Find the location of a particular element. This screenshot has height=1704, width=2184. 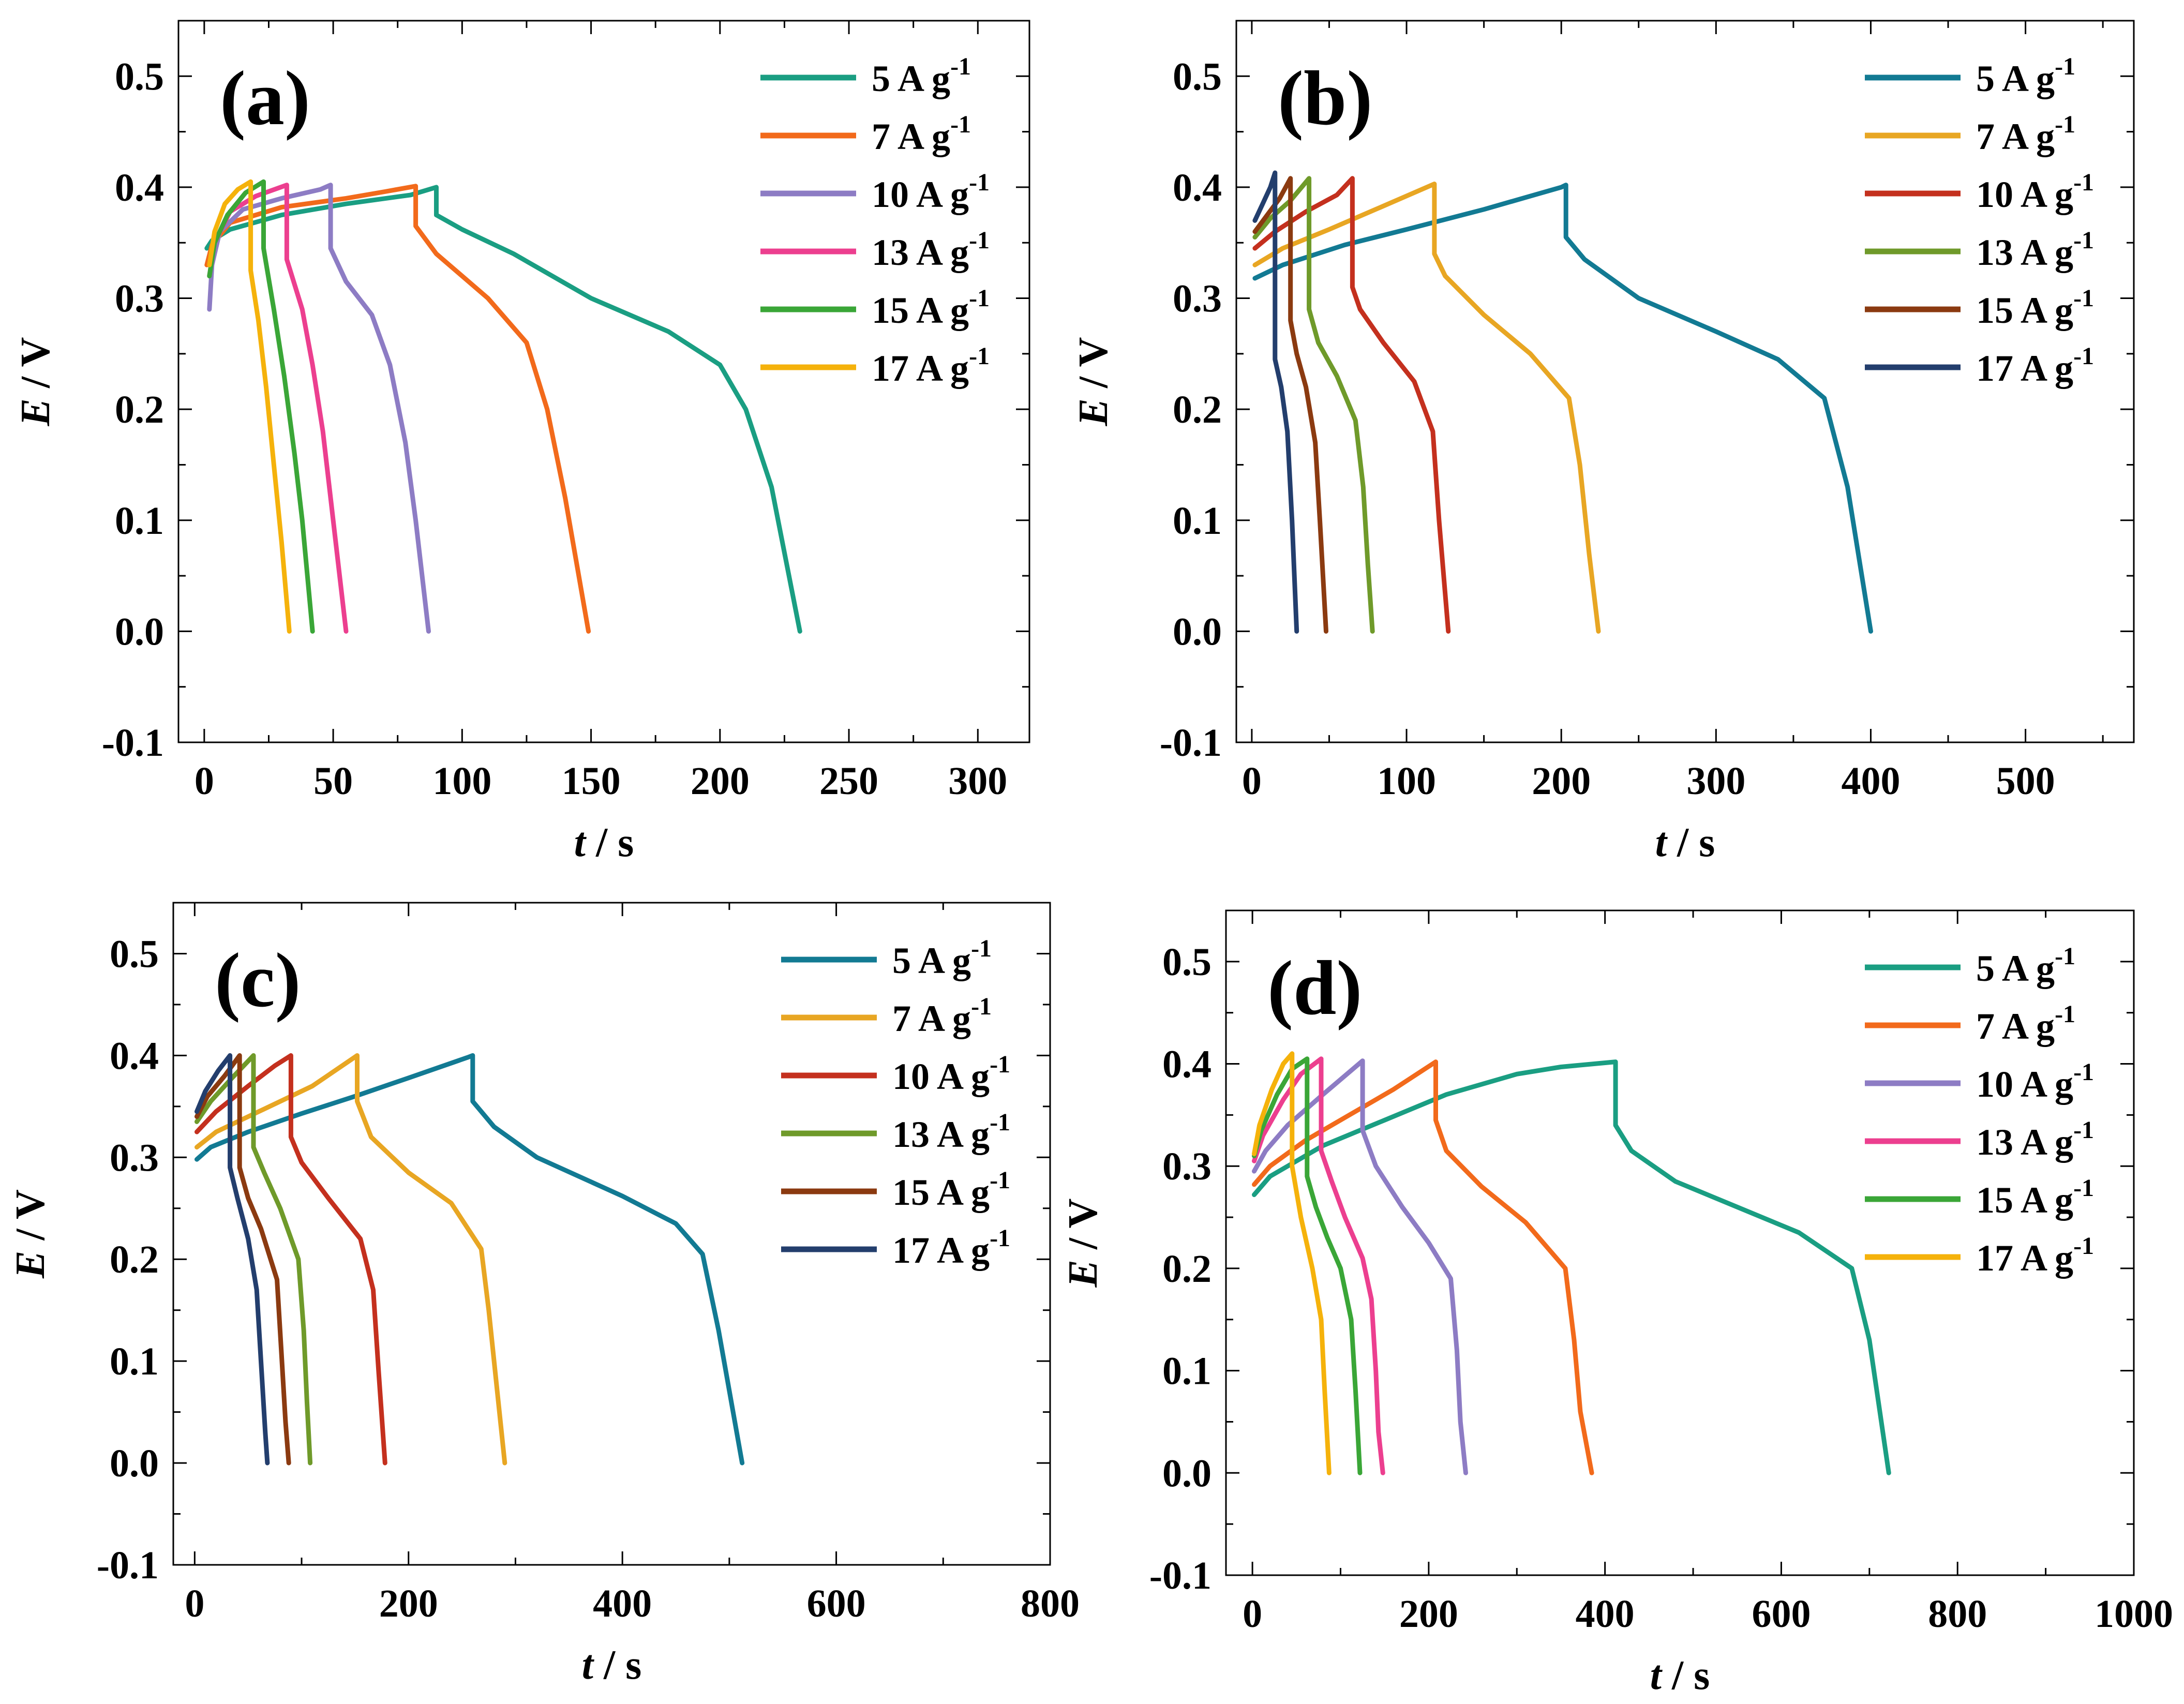

x-tick-label: 1000 is located at coordinates (2134, 1614).